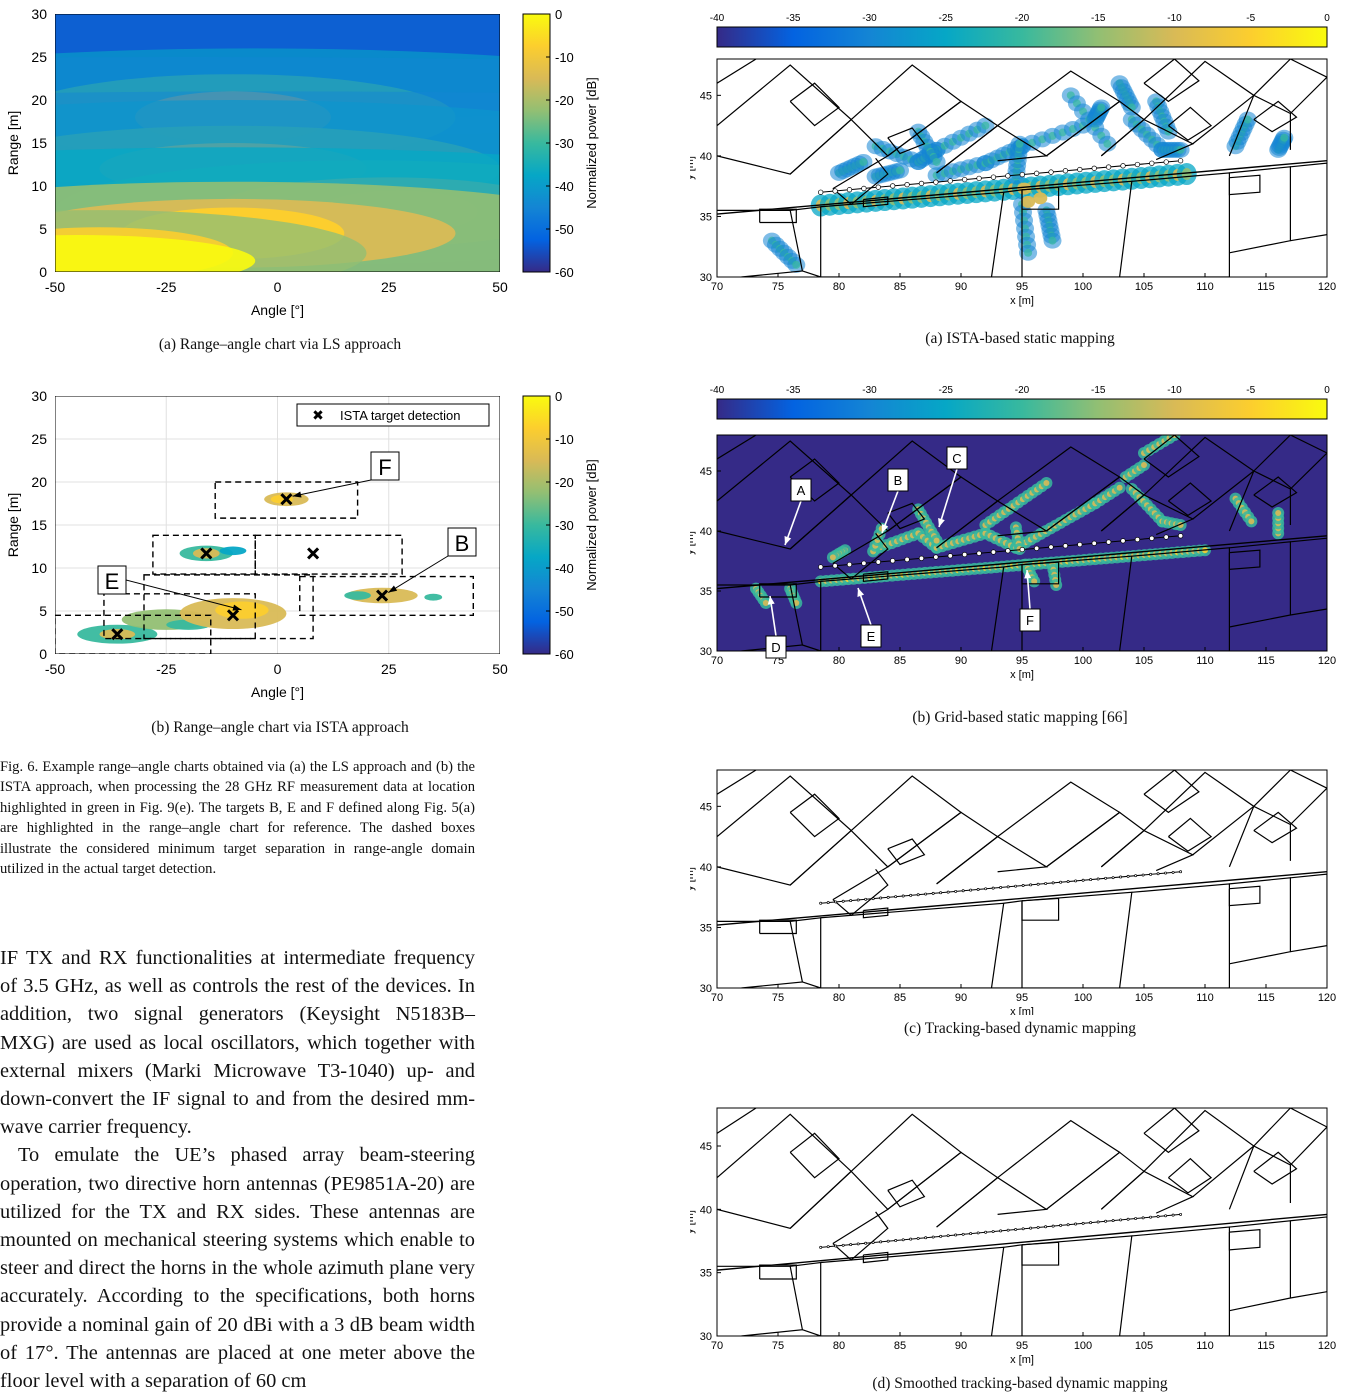  What do you see at coordinates (1022, 390) in the screenshot?
I see `colorbar-tick-label: -20` at bounding box center [1022, 390].